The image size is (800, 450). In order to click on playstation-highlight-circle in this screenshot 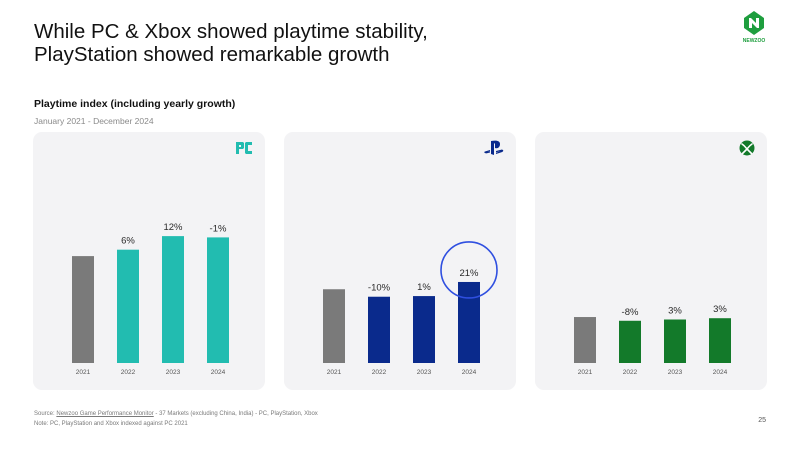, I will do `click(469, 270)`.